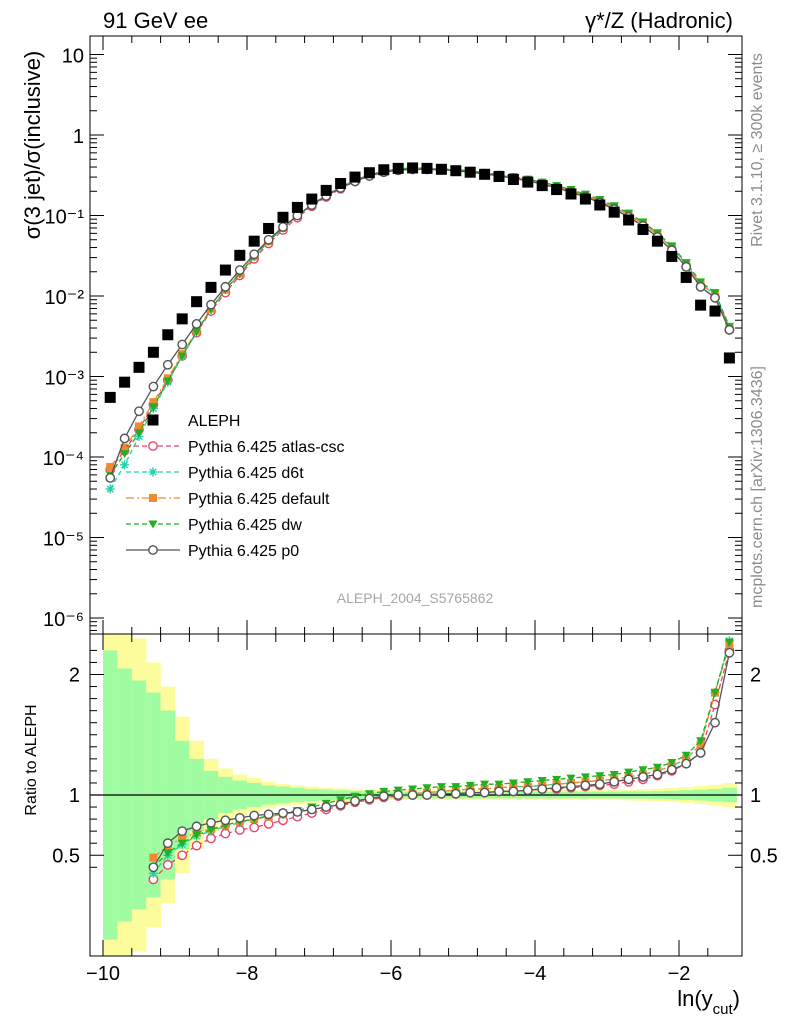 The width and height of the screenshot is (786, 1024). What do you see at coordinates (723, 1009) in the screenshot?
I see `x-axis-label-sub: cut` at bounding box center [723, 1009].